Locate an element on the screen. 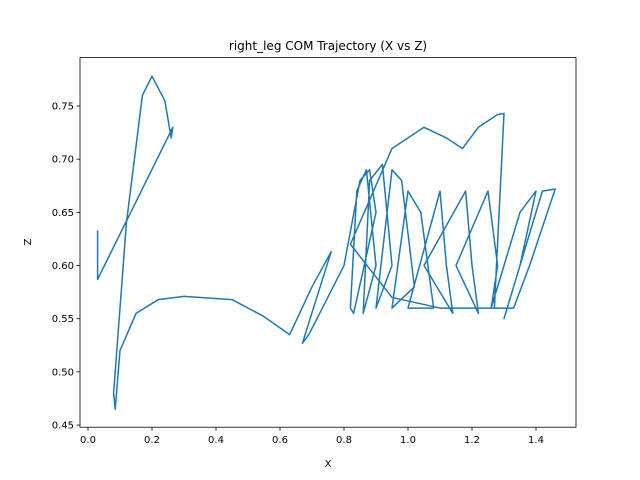  x-tick-label: 1.4 is located at coordinates (536, 440).